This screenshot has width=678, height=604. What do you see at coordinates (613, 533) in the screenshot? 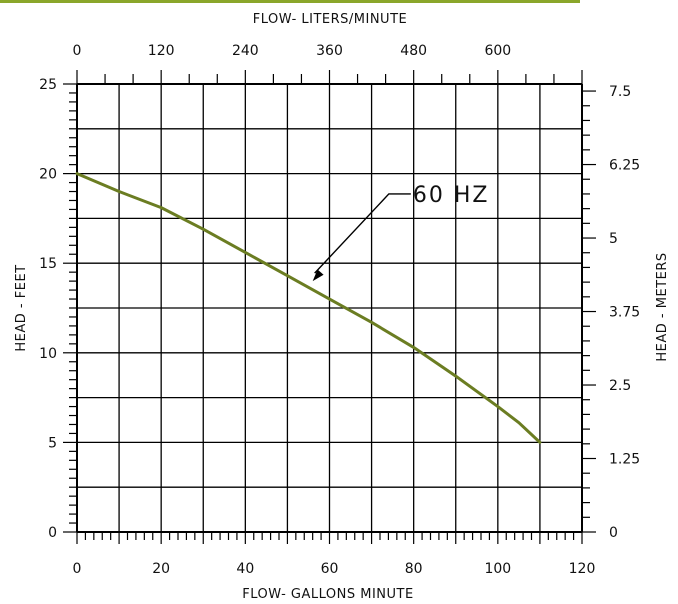
I see `y2-tick-label: 0` at bounding box center [613, 533].